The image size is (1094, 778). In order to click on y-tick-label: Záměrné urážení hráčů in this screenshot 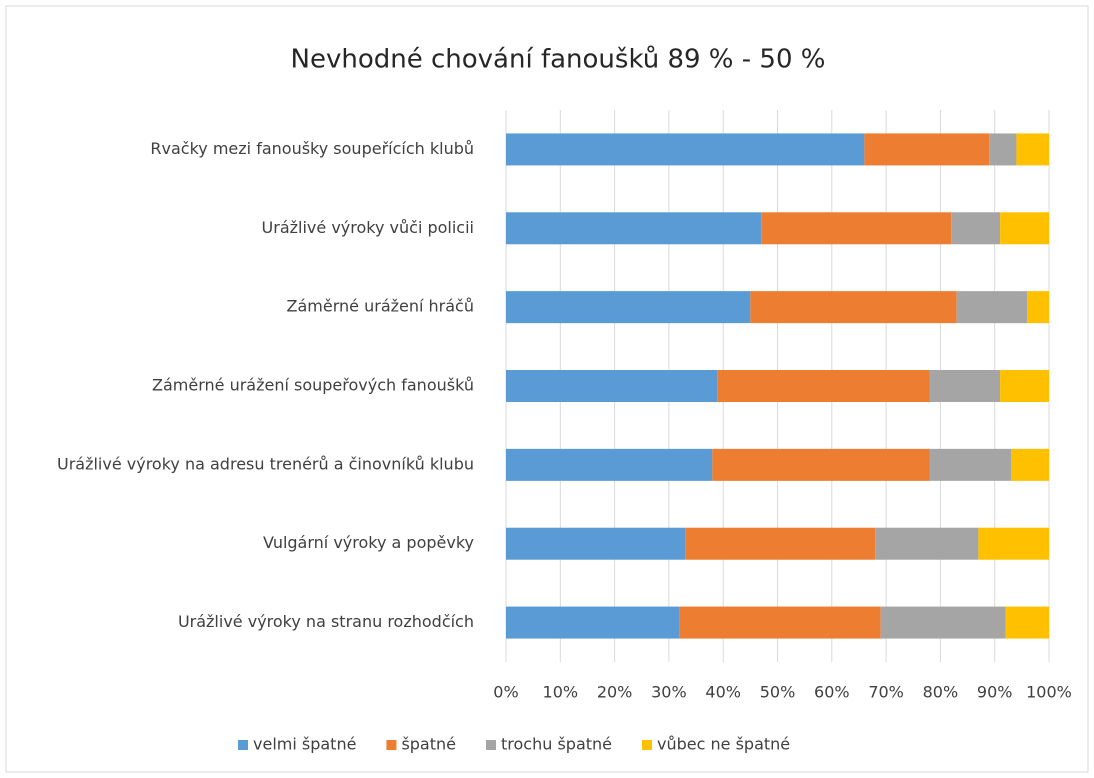, I will do `click(380, 306)`.